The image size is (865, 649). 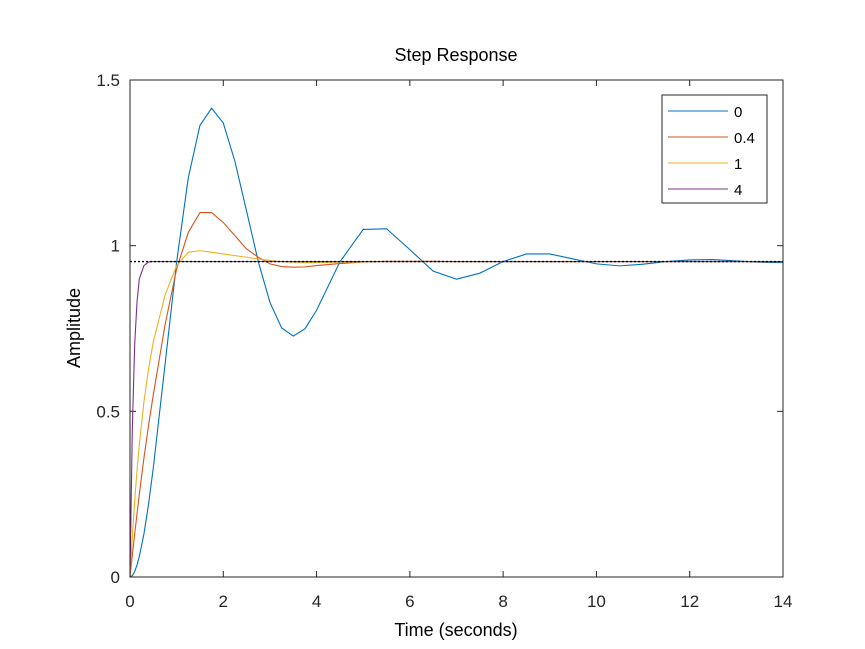 What do you see at coordinates (115, 577) in the screenshot?
I see `y-tick-label: 0` at bounding box center [115, 577].